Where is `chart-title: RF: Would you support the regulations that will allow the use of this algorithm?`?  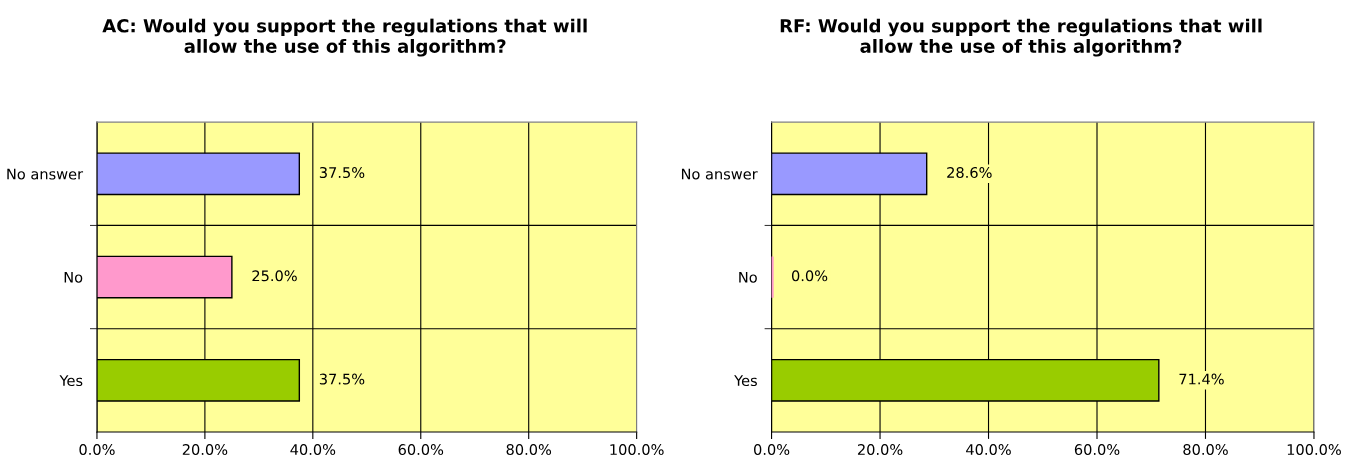
chart-title: RF: Would you support the regulations that will allow the use of this algorithm? is located at coordinates (1021, 37).